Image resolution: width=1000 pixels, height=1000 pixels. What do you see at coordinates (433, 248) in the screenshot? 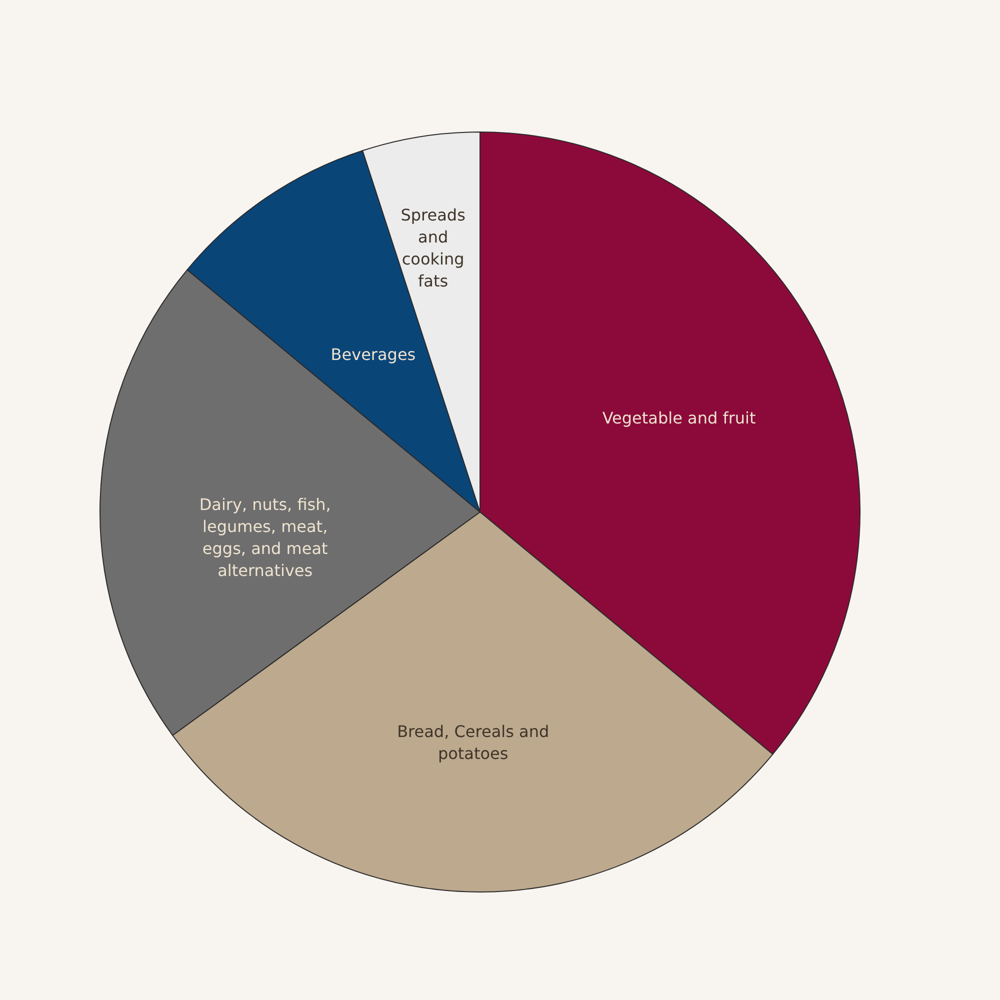
I see `slice-label: Spreads and cooking fats` at bounding box center [433, 248].